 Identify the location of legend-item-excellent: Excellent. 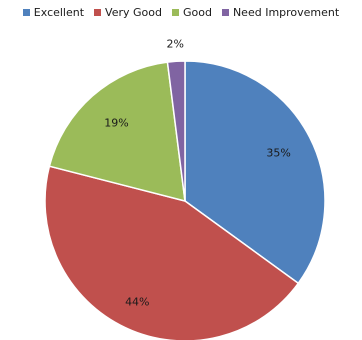
(53, 12).